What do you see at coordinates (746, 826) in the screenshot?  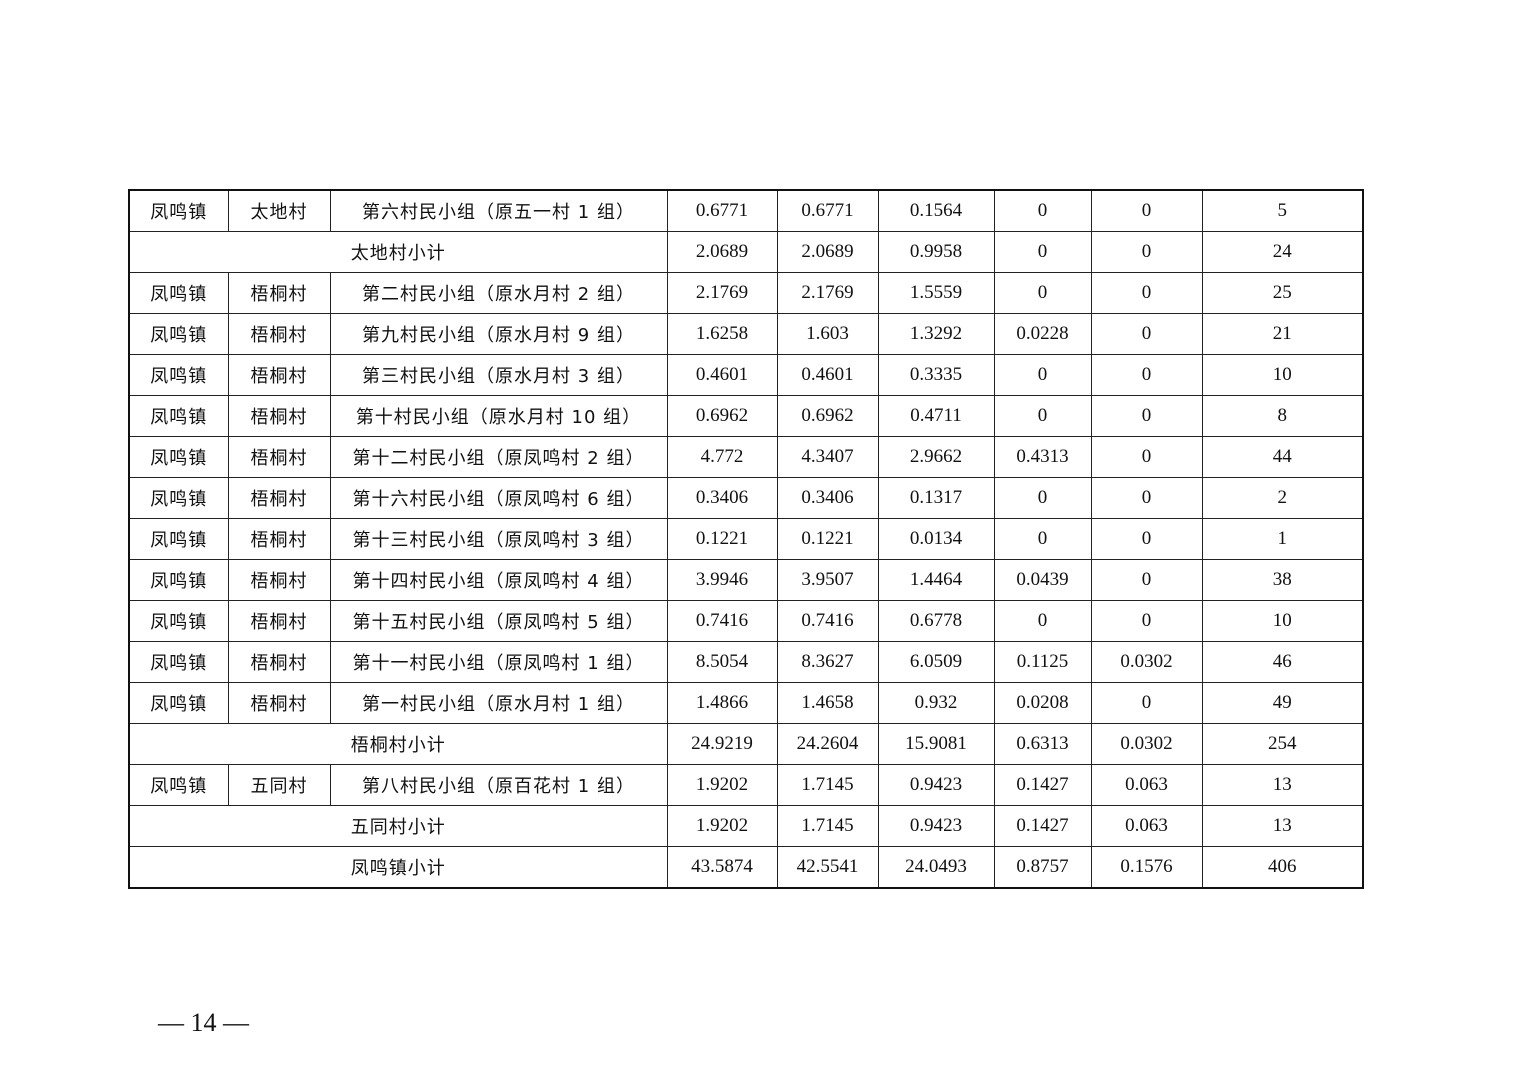 I see `subtotal-row: 五同村小计 1.9202 1.7145 0.9423 0.1427 0.063 13` at bounding box center [746, 826].